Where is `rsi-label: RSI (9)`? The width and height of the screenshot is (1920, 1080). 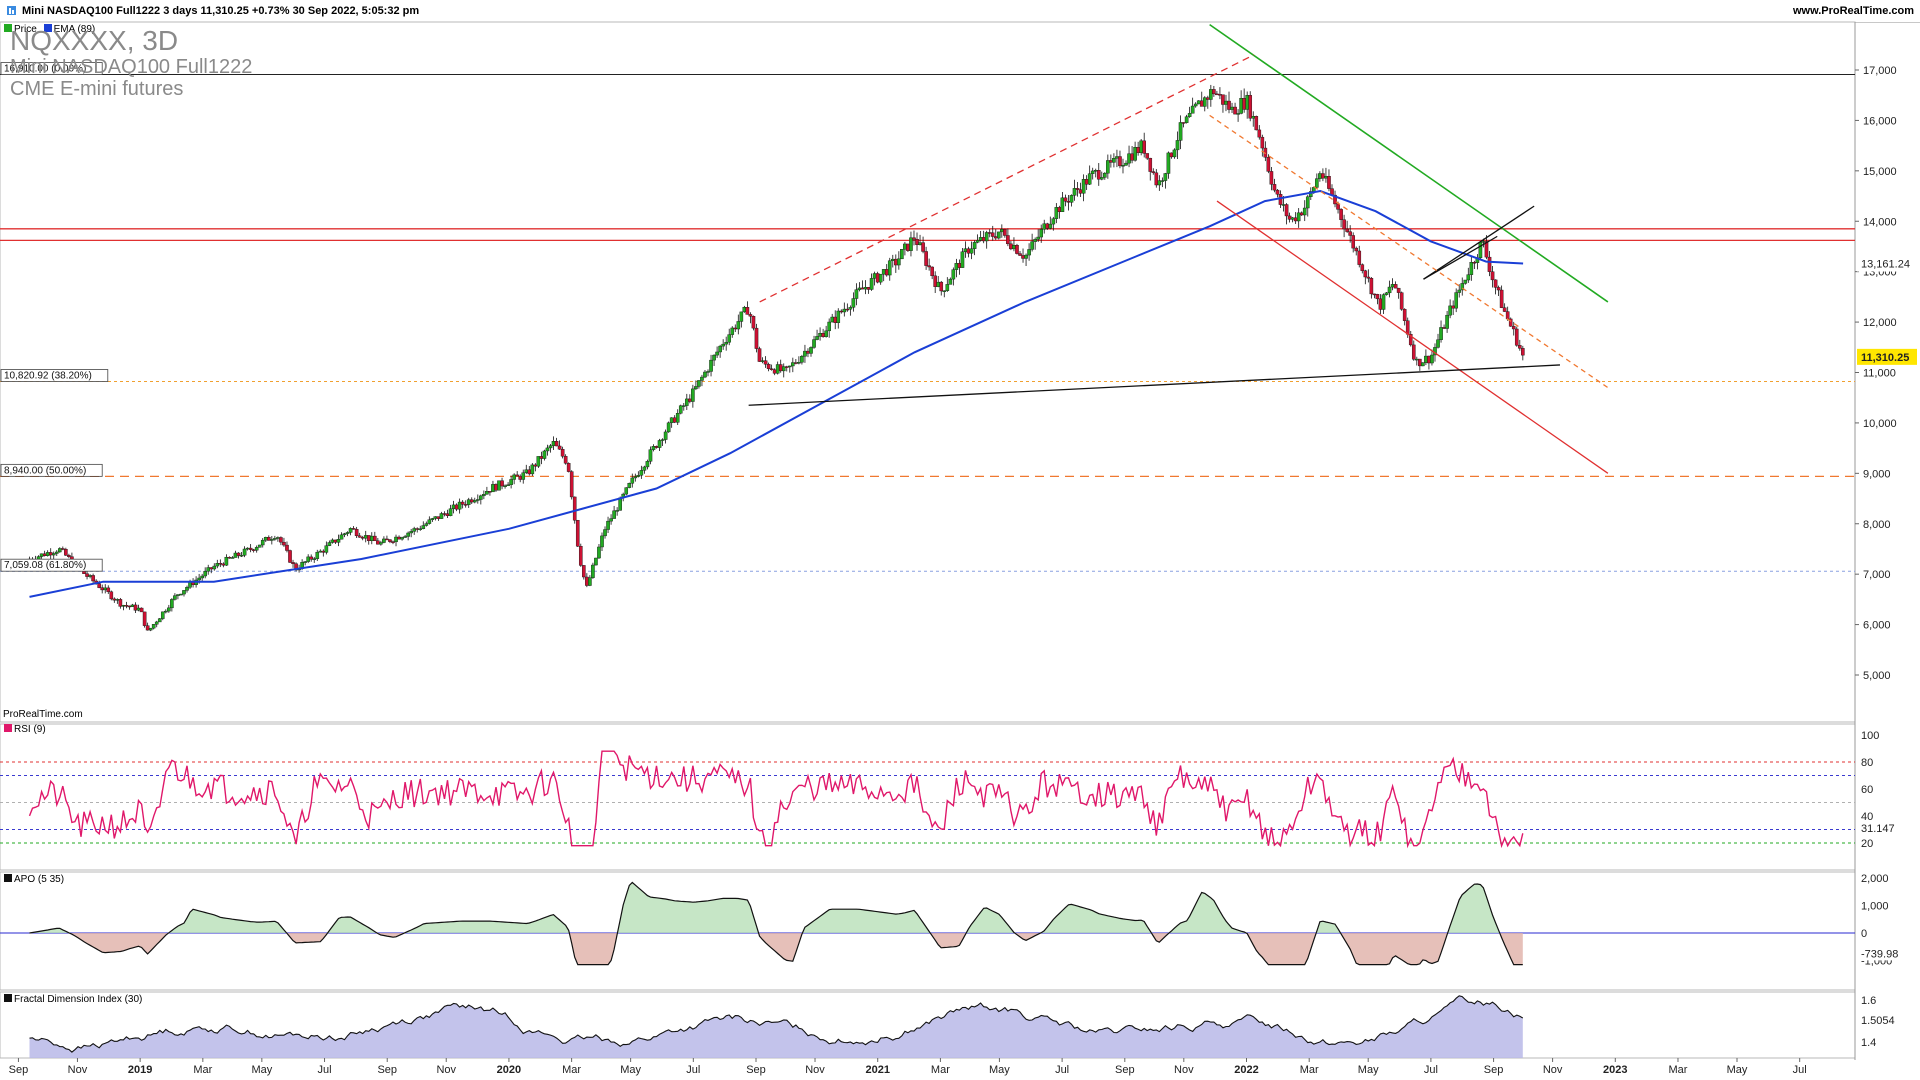 rsi-label: RSI (9) is located at coordinates (25, 729).